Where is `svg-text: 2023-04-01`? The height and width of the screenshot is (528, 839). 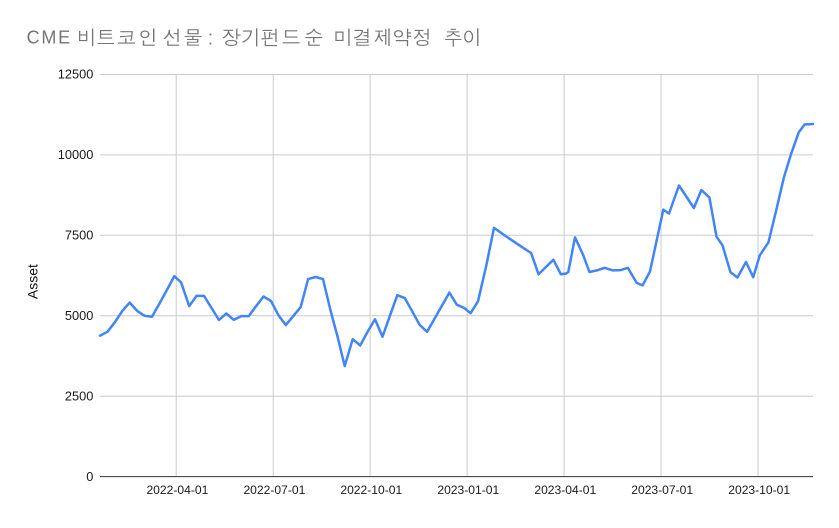 svg-text: 2023-04-01 is located at coordinates (565, 490).